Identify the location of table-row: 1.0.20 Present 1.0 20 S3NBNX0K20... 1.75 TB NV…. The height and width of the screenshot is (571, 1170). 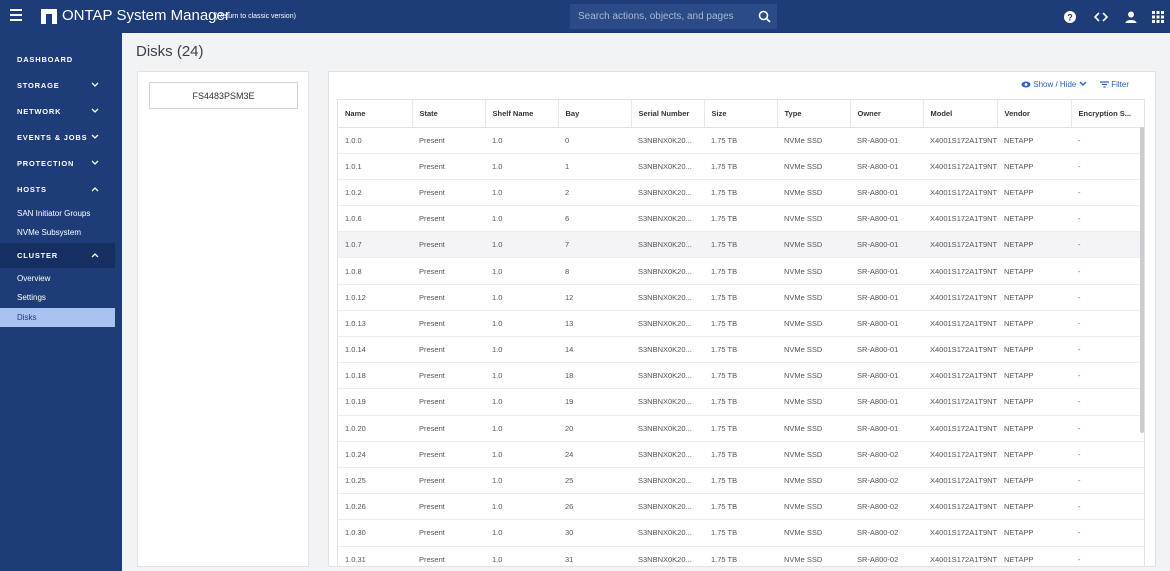
(741, 428).